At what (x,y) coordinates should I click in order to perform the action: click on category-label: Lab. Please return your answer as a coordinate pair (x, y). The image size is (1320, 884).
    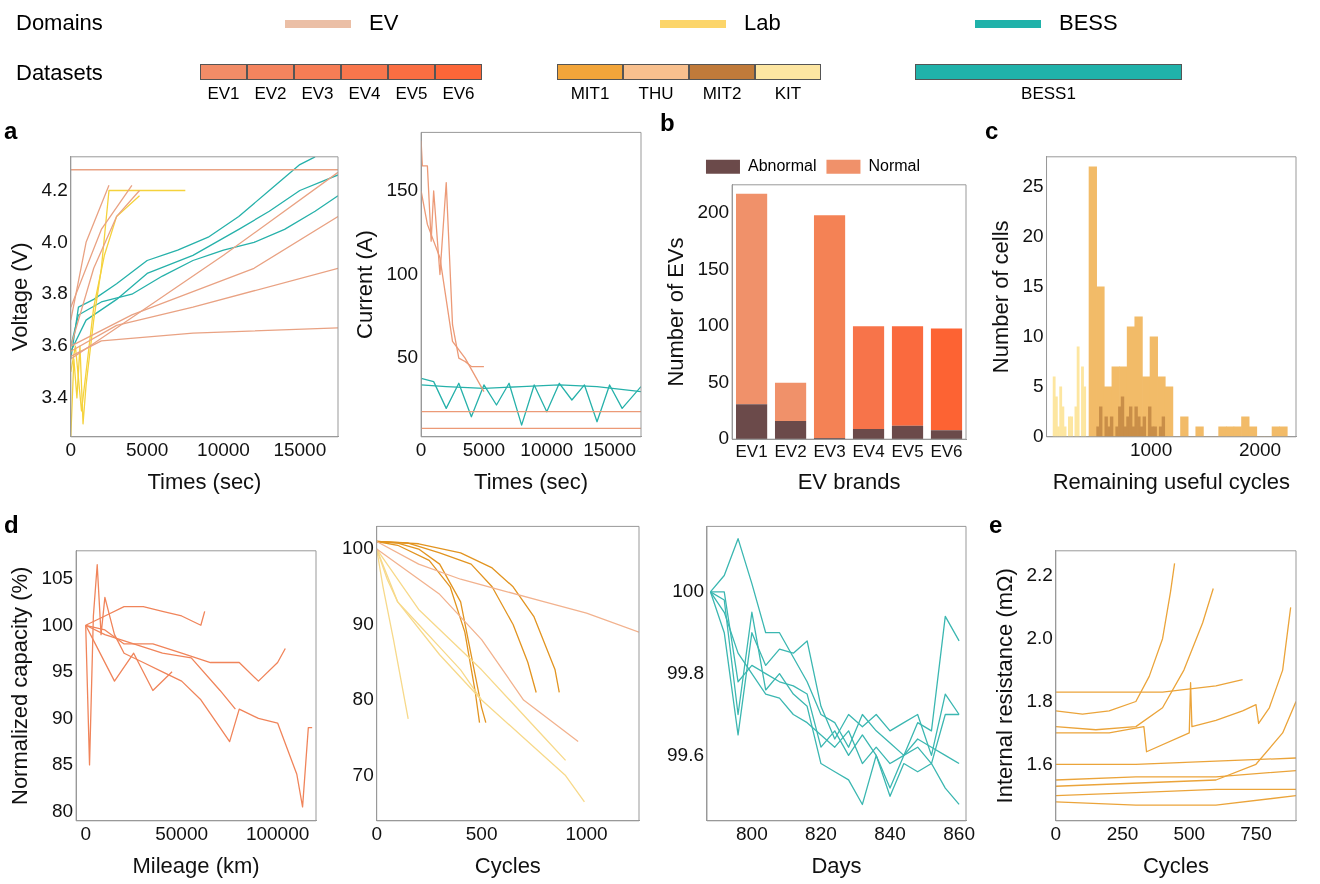
    Looking at the image, I should click on (762, 23).